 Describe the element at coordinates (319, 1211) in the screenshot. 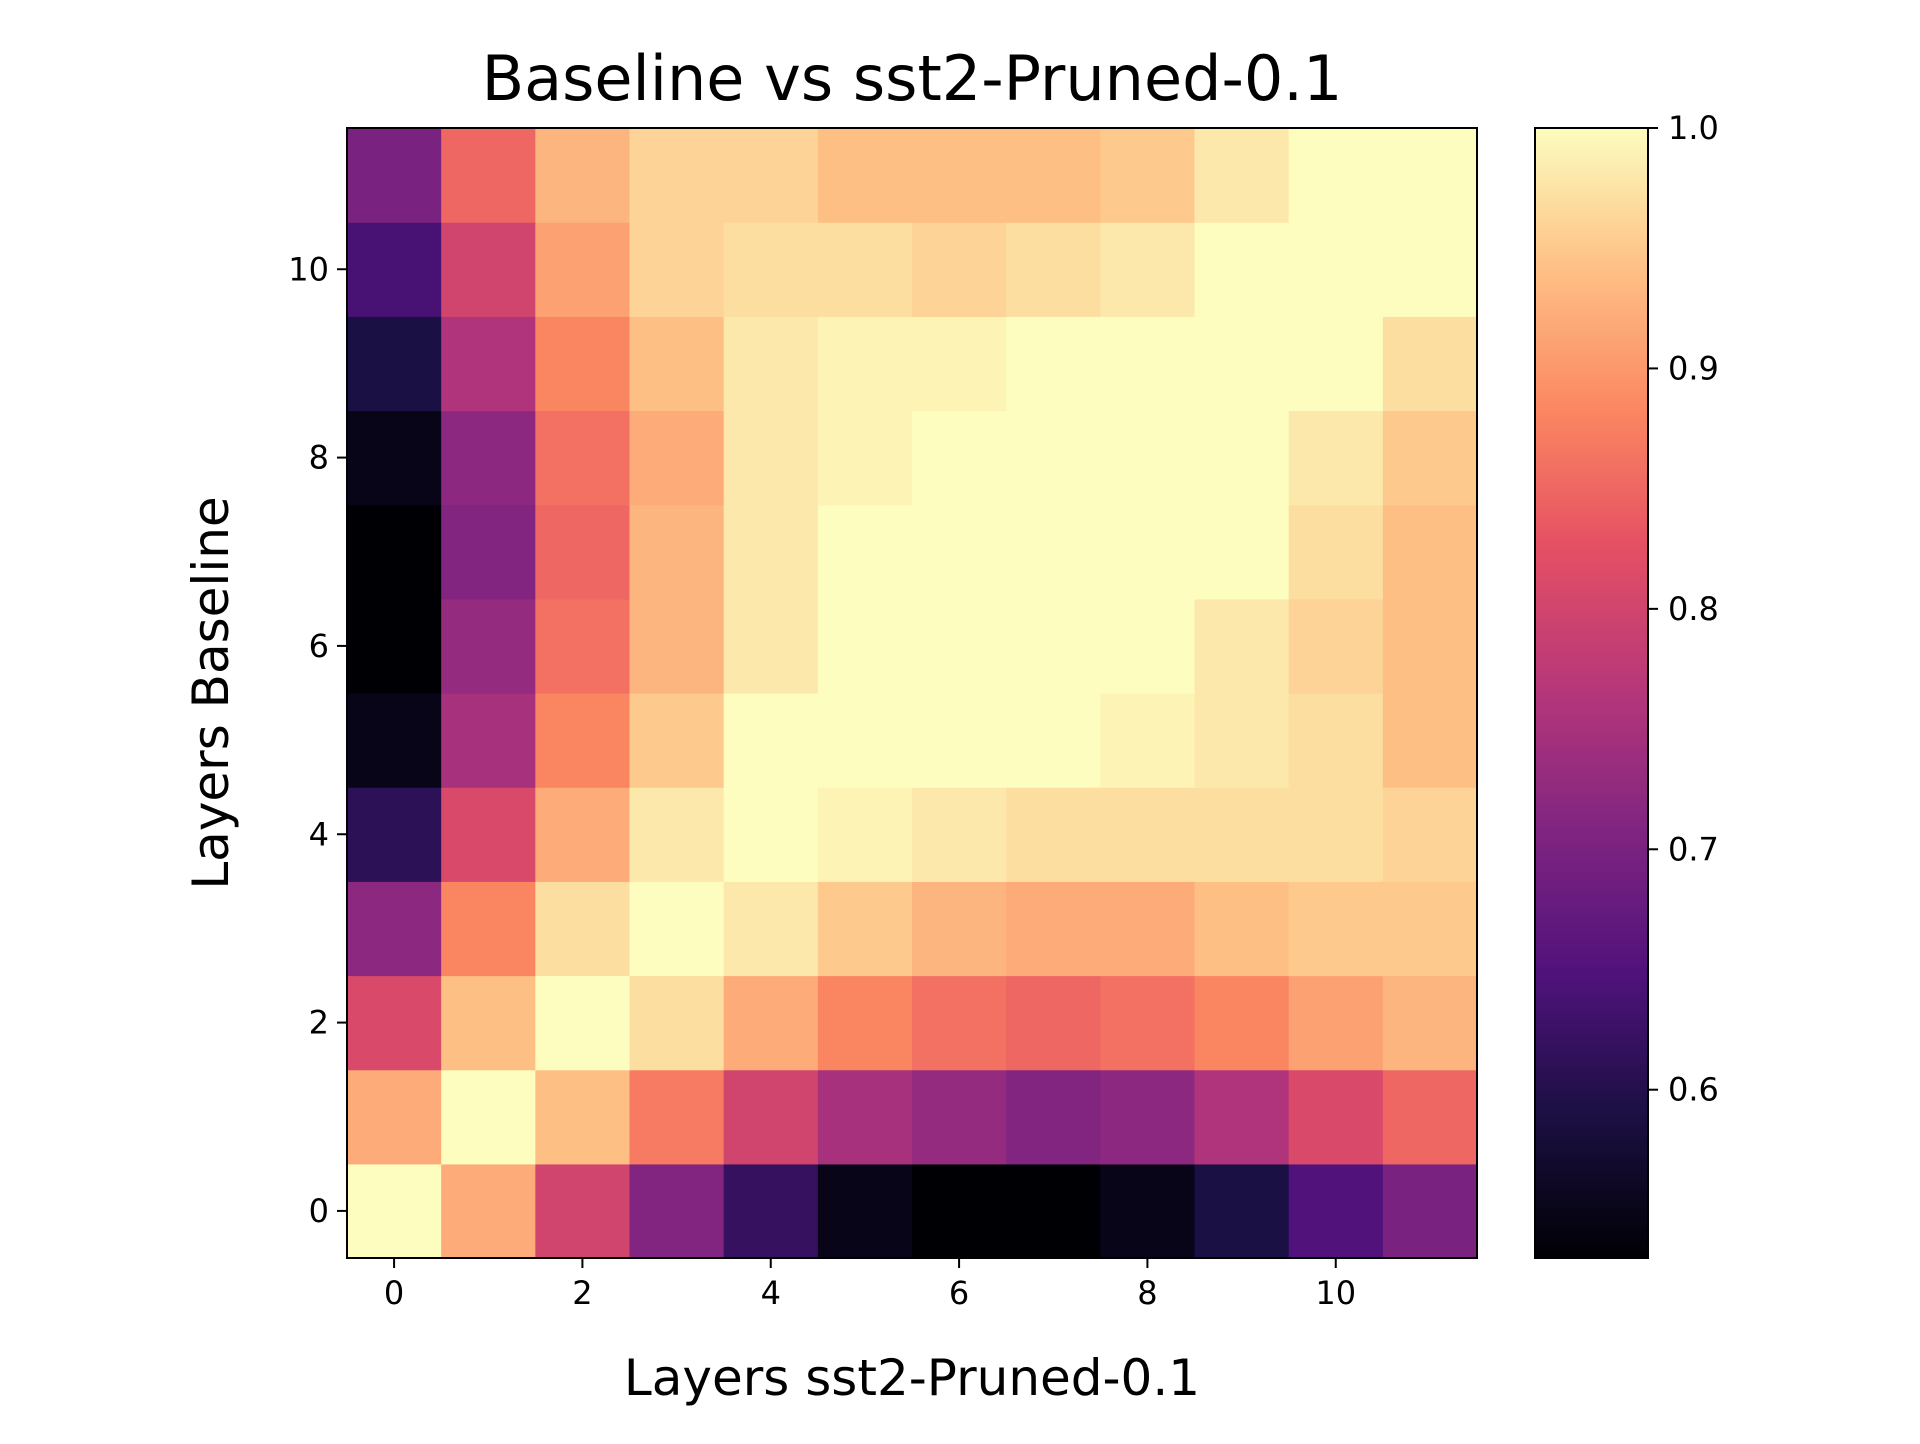

I see `y-tick-label: 0` at that location.